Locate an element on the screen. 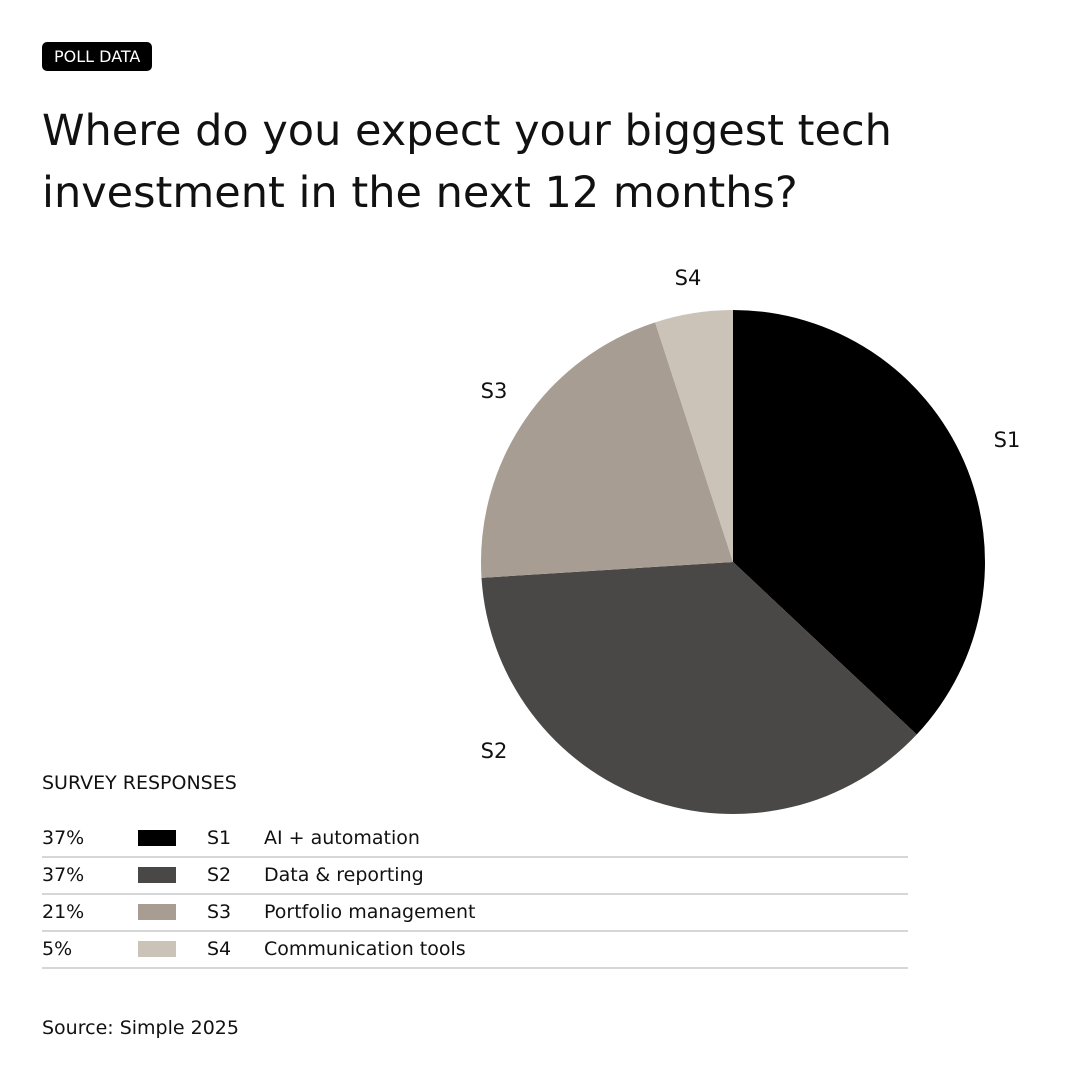 The width and height of the screenshot is (1080, 1080). slice-label-s2: S2 is located at coordinates (494, 751).